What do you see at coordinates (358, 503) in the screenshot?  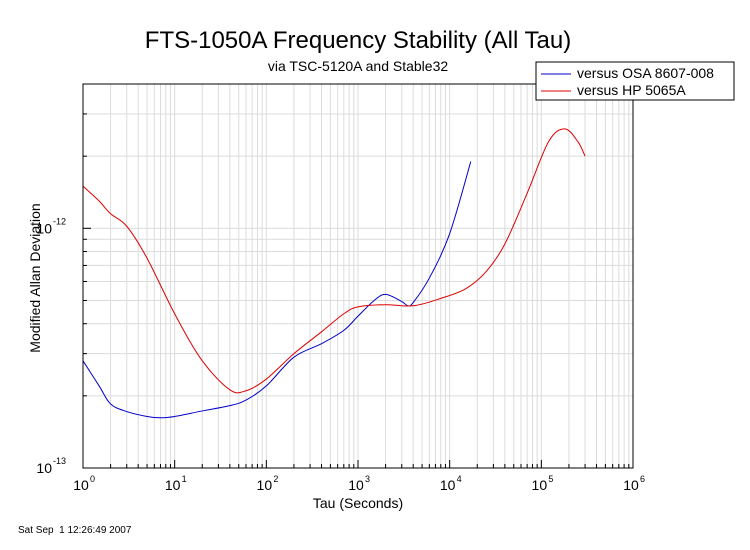 I see `x-axis-label: Tau (Seconds)` at bounding box center [358, 503].